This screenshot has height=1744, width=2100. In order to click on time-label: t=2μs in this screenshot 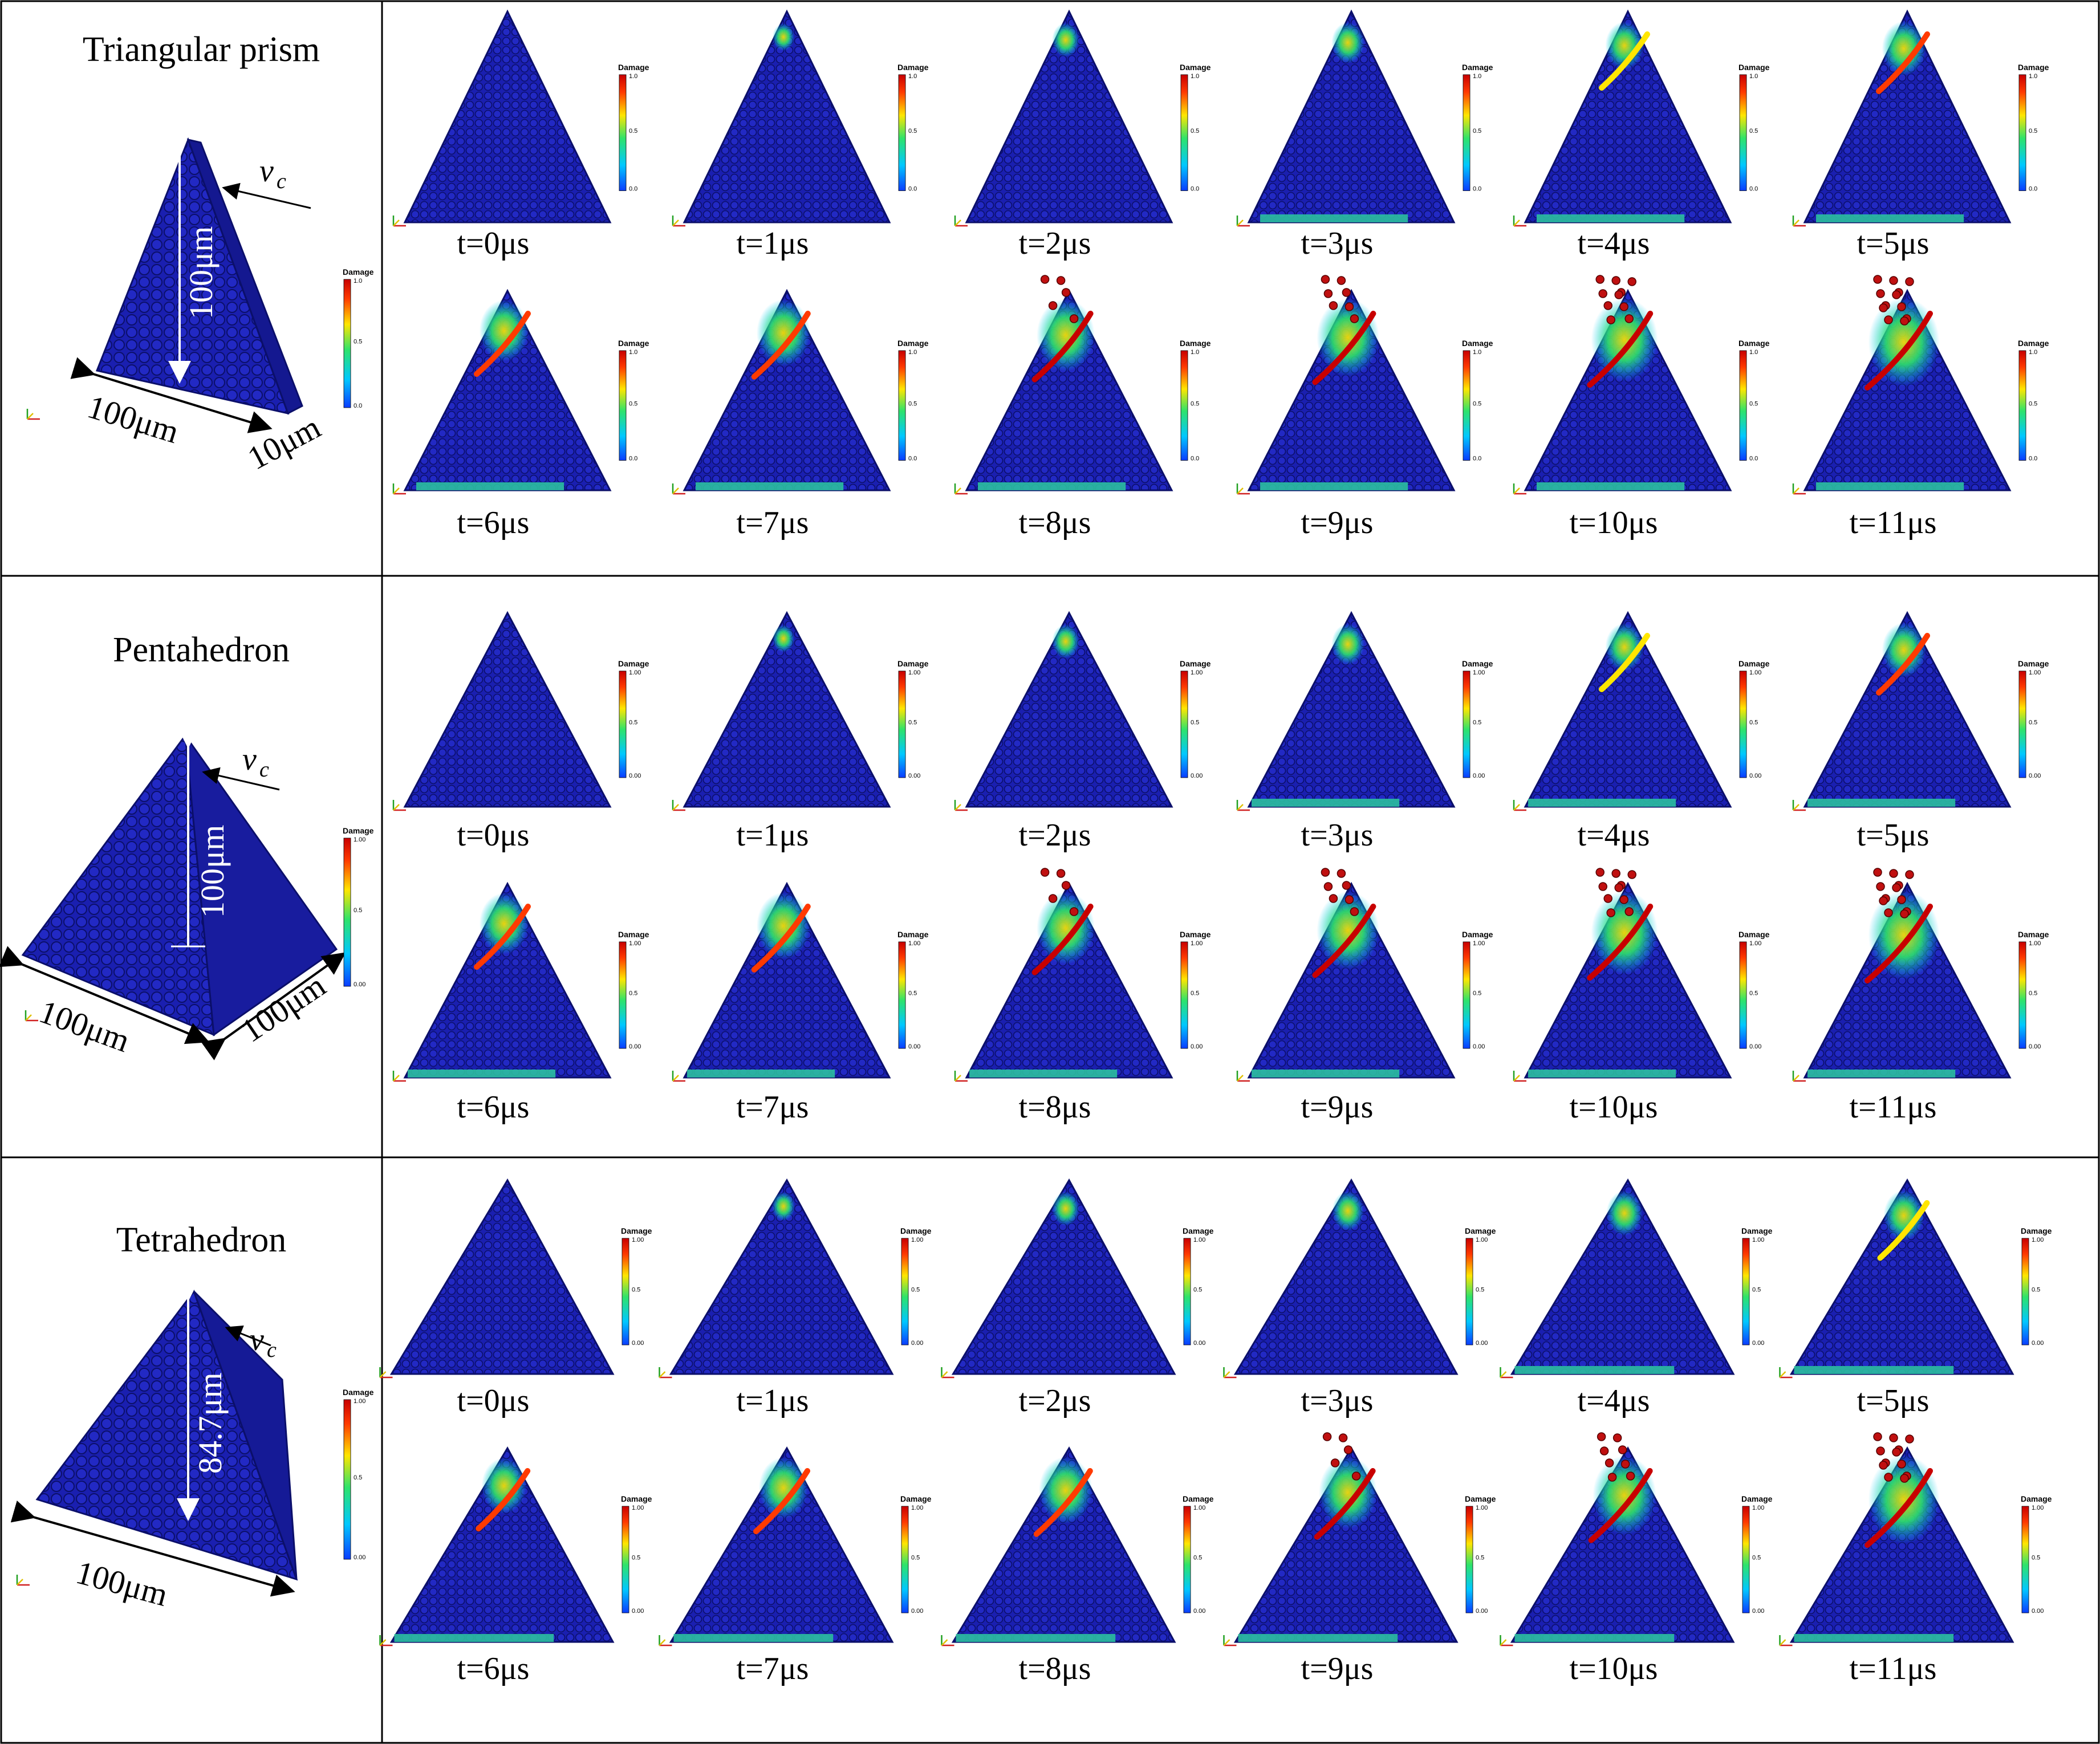, I will do `click(1054, 1401)`.